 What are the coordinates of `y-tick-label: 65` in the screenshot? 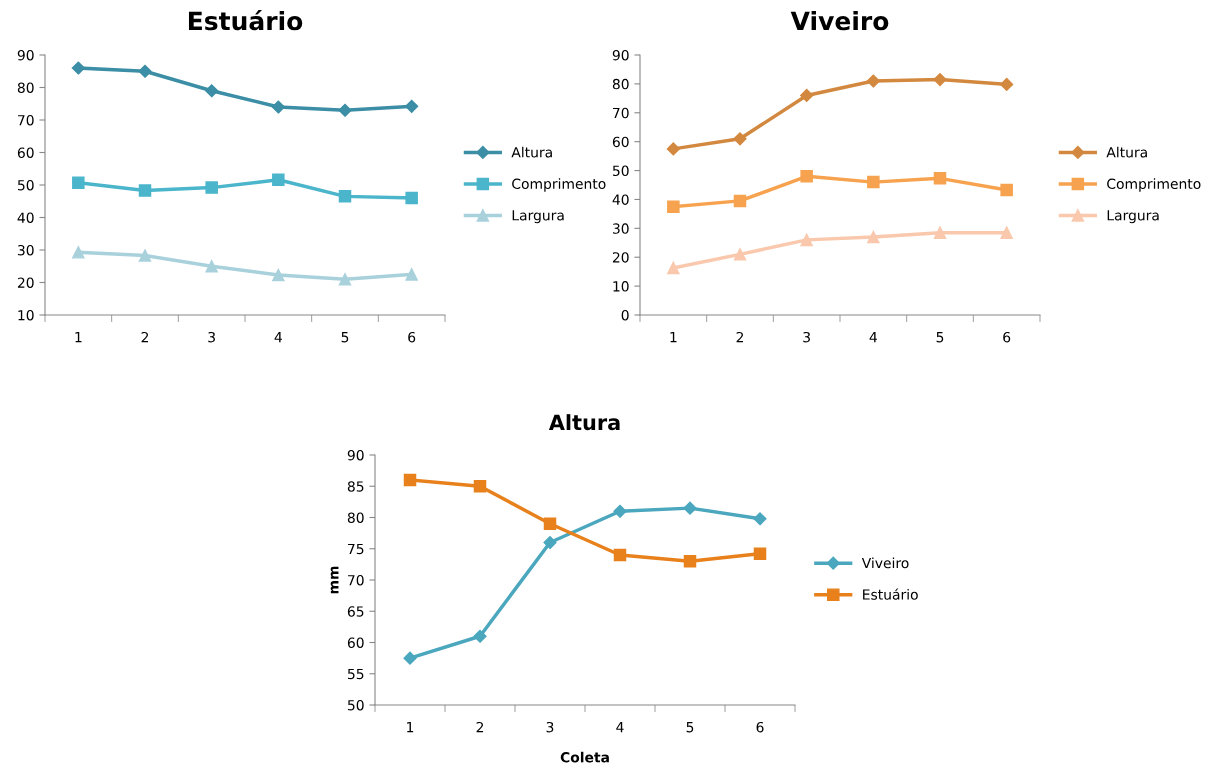 It's located at (355, 611).